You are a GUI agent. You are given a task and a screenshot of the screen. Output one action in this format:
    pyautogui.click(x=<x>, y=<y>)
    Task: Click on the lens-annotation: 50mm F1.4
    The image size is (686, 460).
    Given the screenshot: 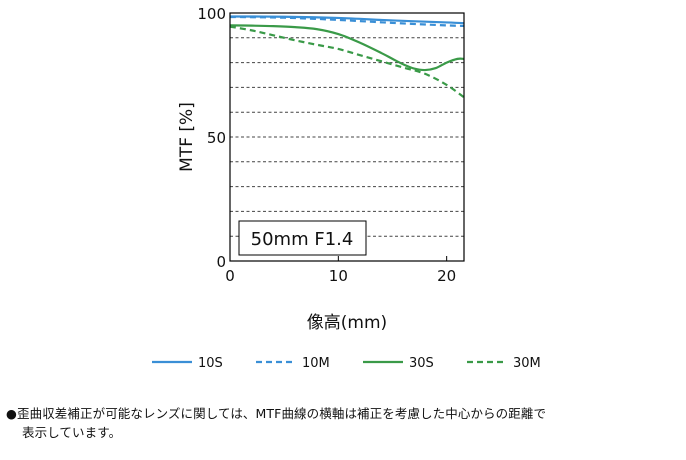 What is the action you would take?
    pyautogui.click(x=302, y=239)
    